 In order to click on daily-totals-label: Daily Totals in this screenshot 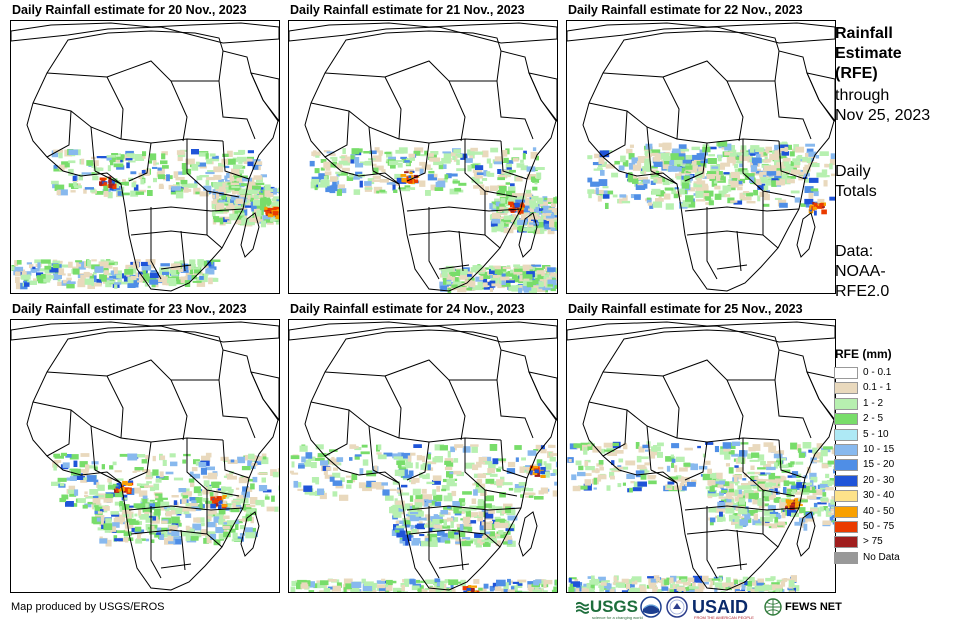, I will do `click(856, 182)`.